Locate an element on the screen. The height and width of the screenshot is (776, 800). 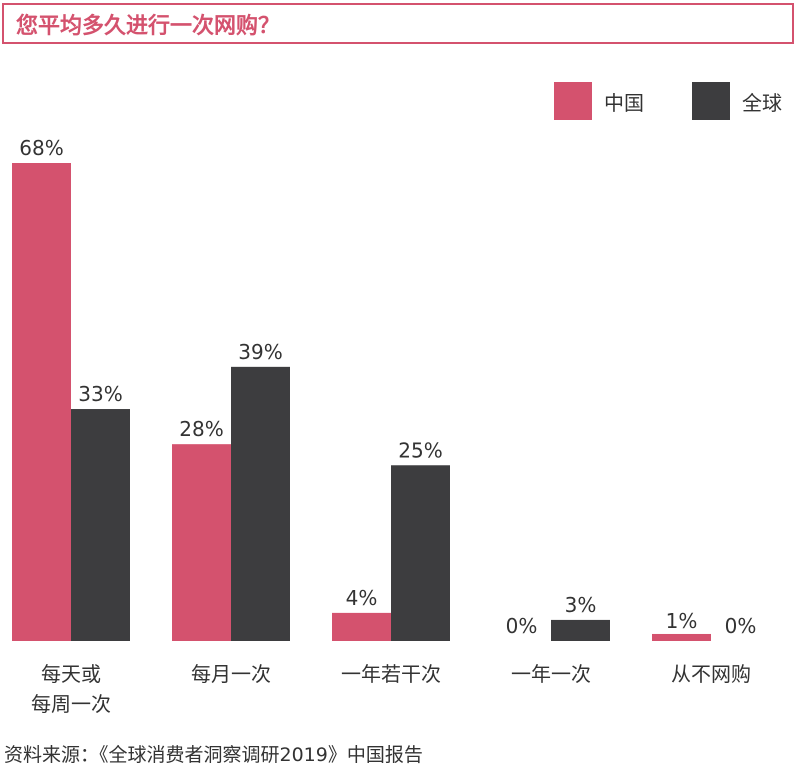
category-label-daily-weekly: 每周一次 is located at coordinates (71, 704).